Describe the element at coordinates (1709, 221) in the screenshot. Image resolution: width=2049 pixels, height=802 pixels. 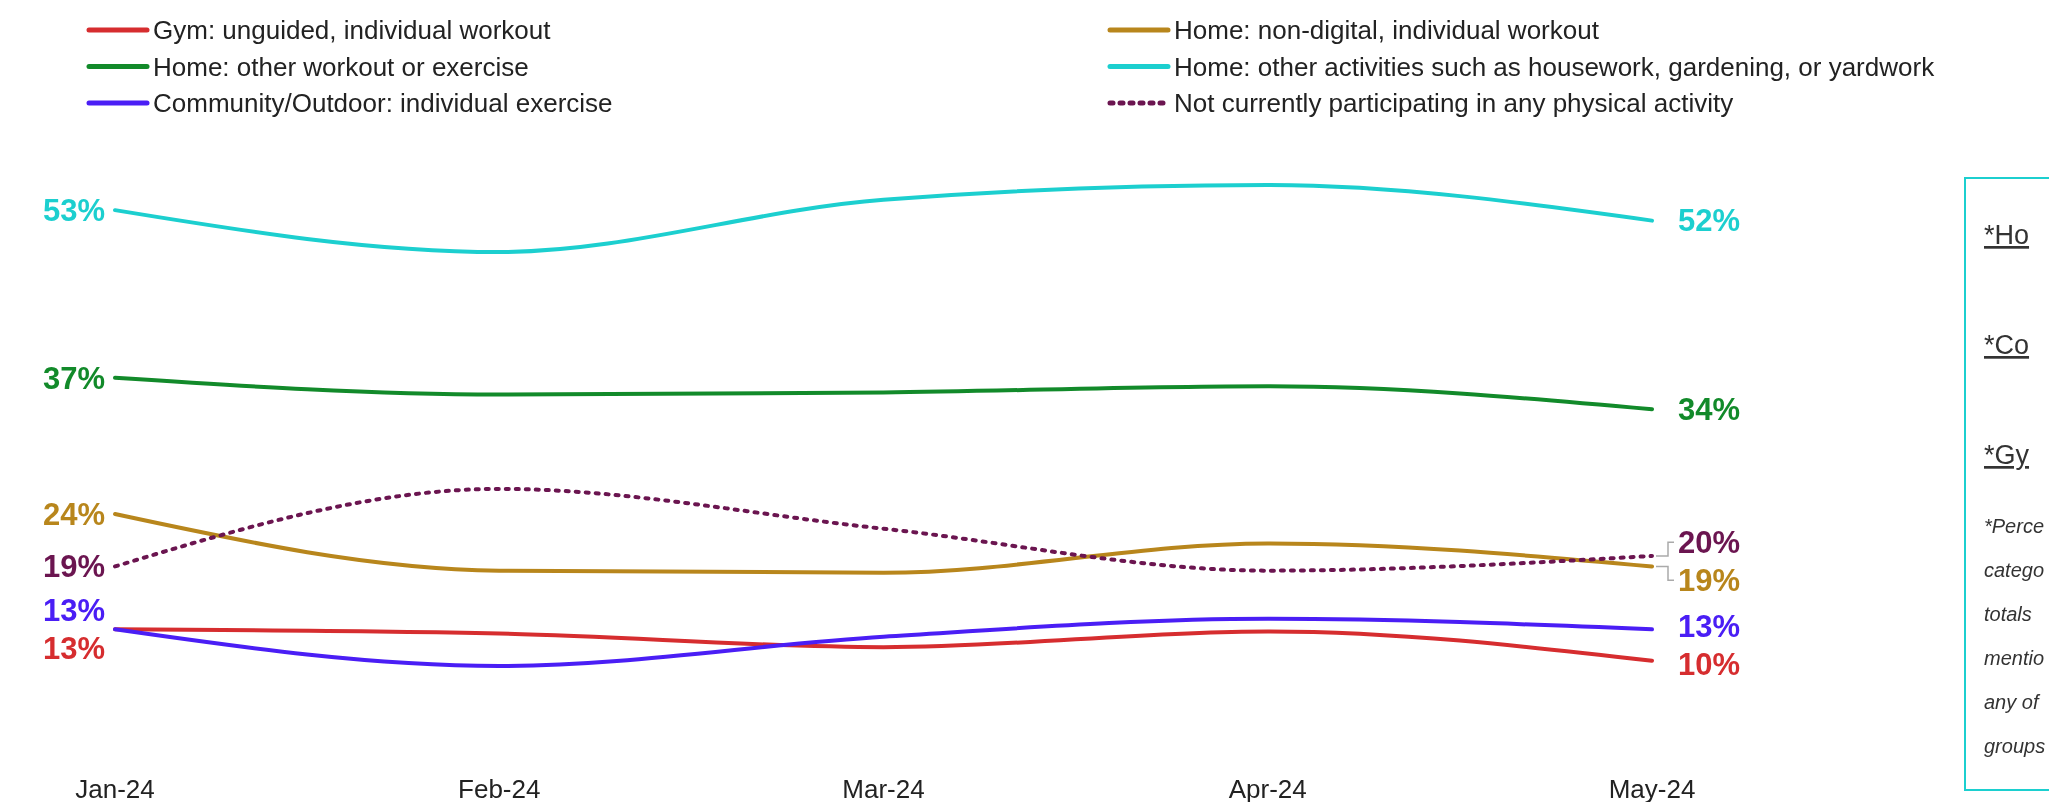
I see `data-label: 52%` at that location.